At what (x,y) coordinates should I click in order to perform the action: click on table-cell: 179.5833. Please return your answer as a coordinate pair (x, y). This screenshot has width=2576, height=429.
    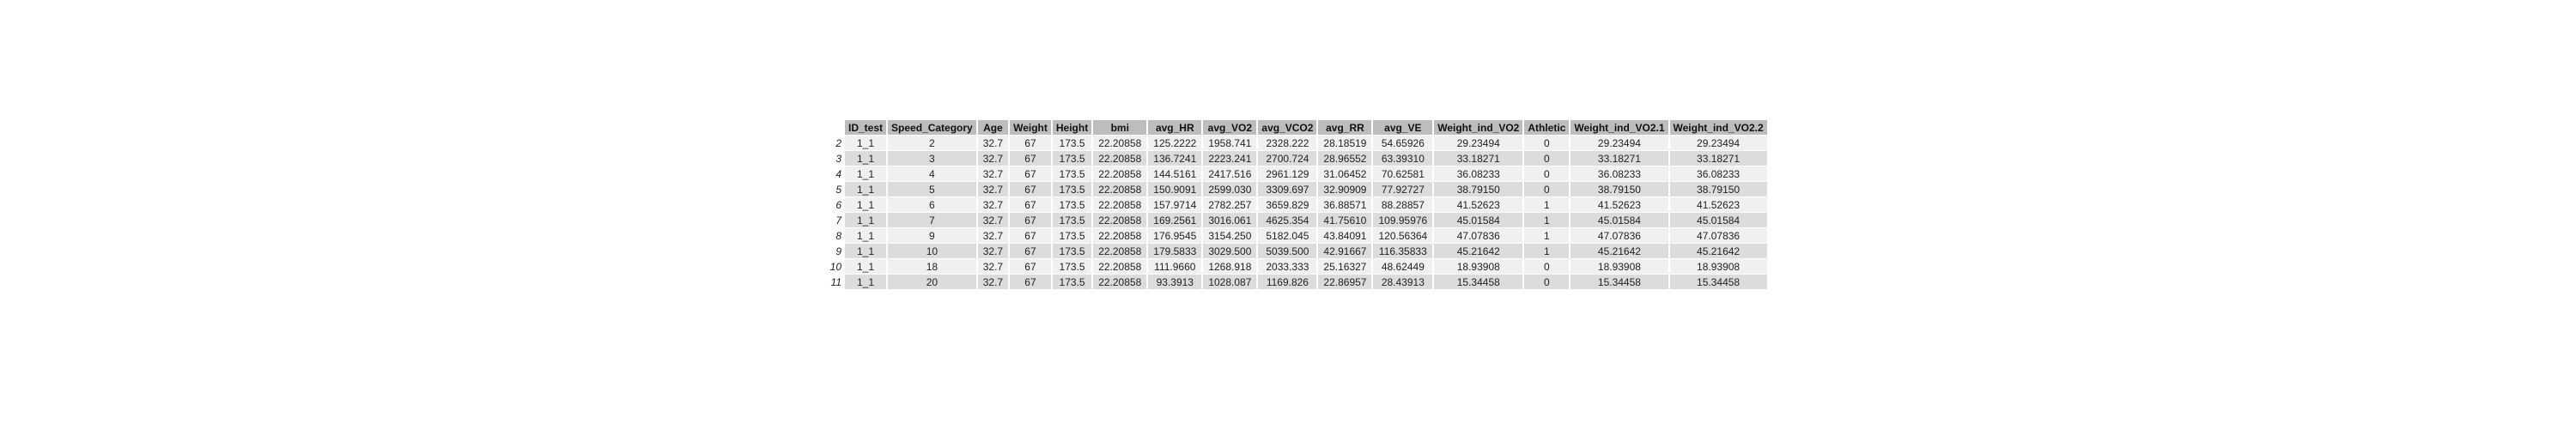
    Looking at the image, I should click on (1175, 251).